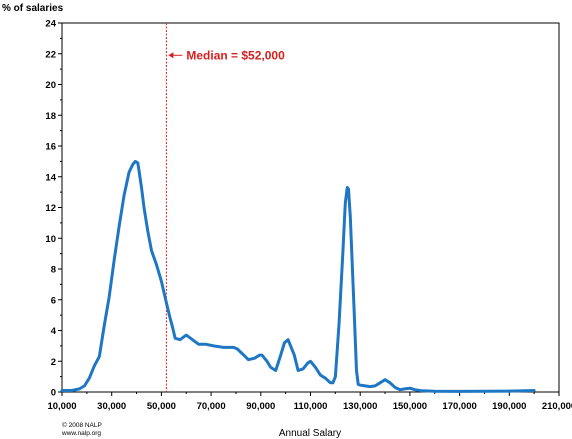 The width and height of the screenshot is (572, 439). Describe the element at coordinates (161, 406) in the screenshot. I see `x-tick-label: 50,000` at that location.